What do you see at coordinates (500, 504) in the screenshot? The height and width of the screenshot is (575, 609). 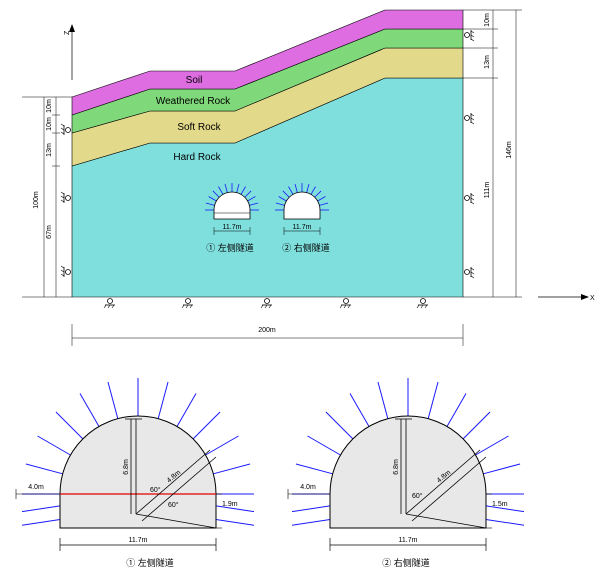 I see `detail-right-side: 1.5m` at bounding box center [500, 504].